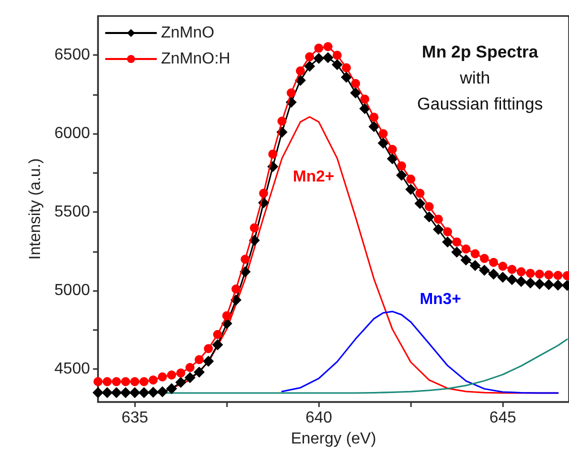 Image resolution: width=569 pixels, height=453 pixels. Describe the element at coordinates (474, 78) in the screenshot. I see `annotation: with` at that location.